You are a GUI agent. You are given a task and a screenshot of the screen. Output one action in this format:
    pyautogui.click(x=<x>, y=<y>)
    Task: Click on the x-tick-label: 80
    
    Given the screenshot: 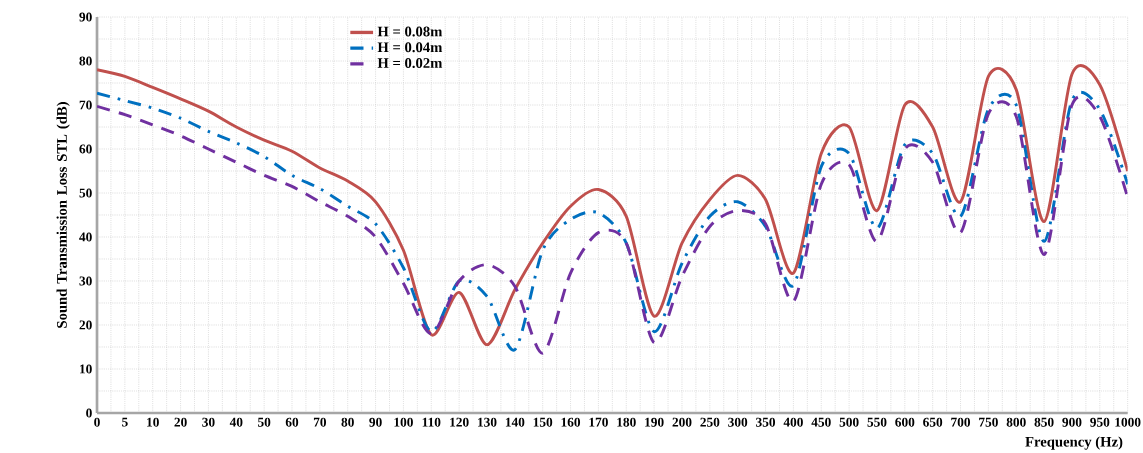 What is the action you would take?
    pyautogui.click(x=347, y=422)
    